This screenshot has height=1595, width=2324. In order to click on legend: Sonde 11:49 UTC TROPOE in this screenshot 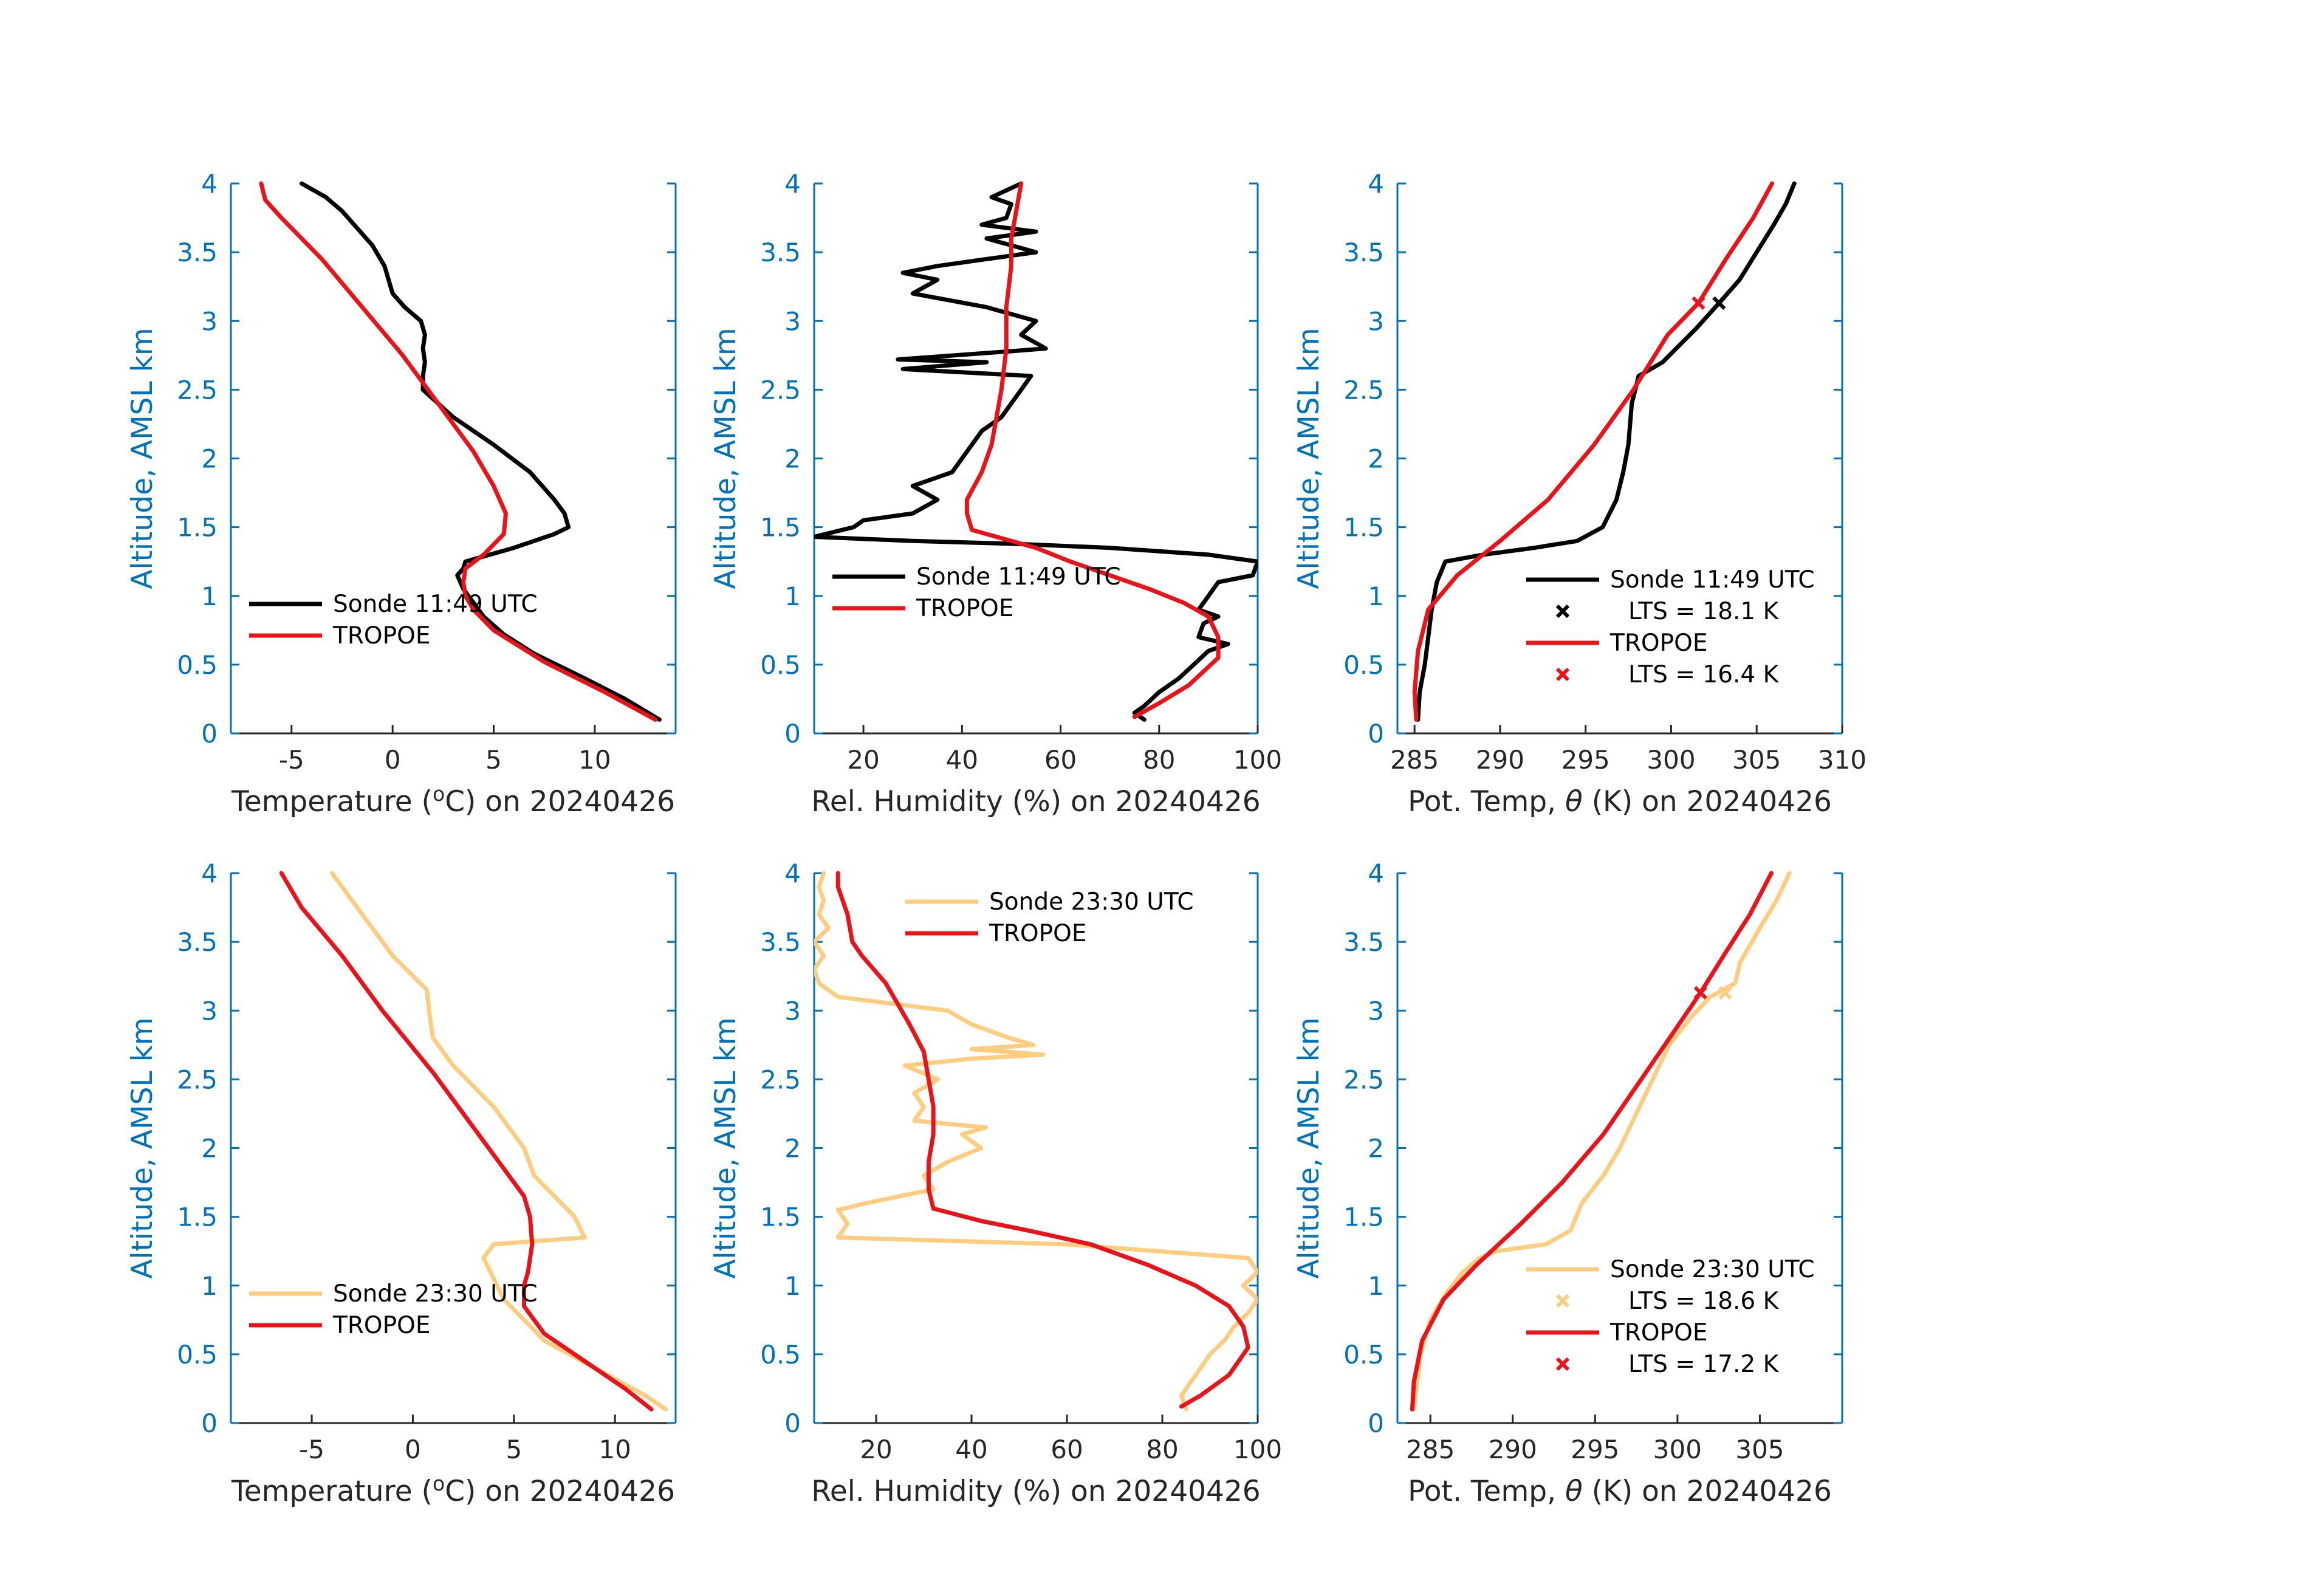, I will do `click(393, 620)`.